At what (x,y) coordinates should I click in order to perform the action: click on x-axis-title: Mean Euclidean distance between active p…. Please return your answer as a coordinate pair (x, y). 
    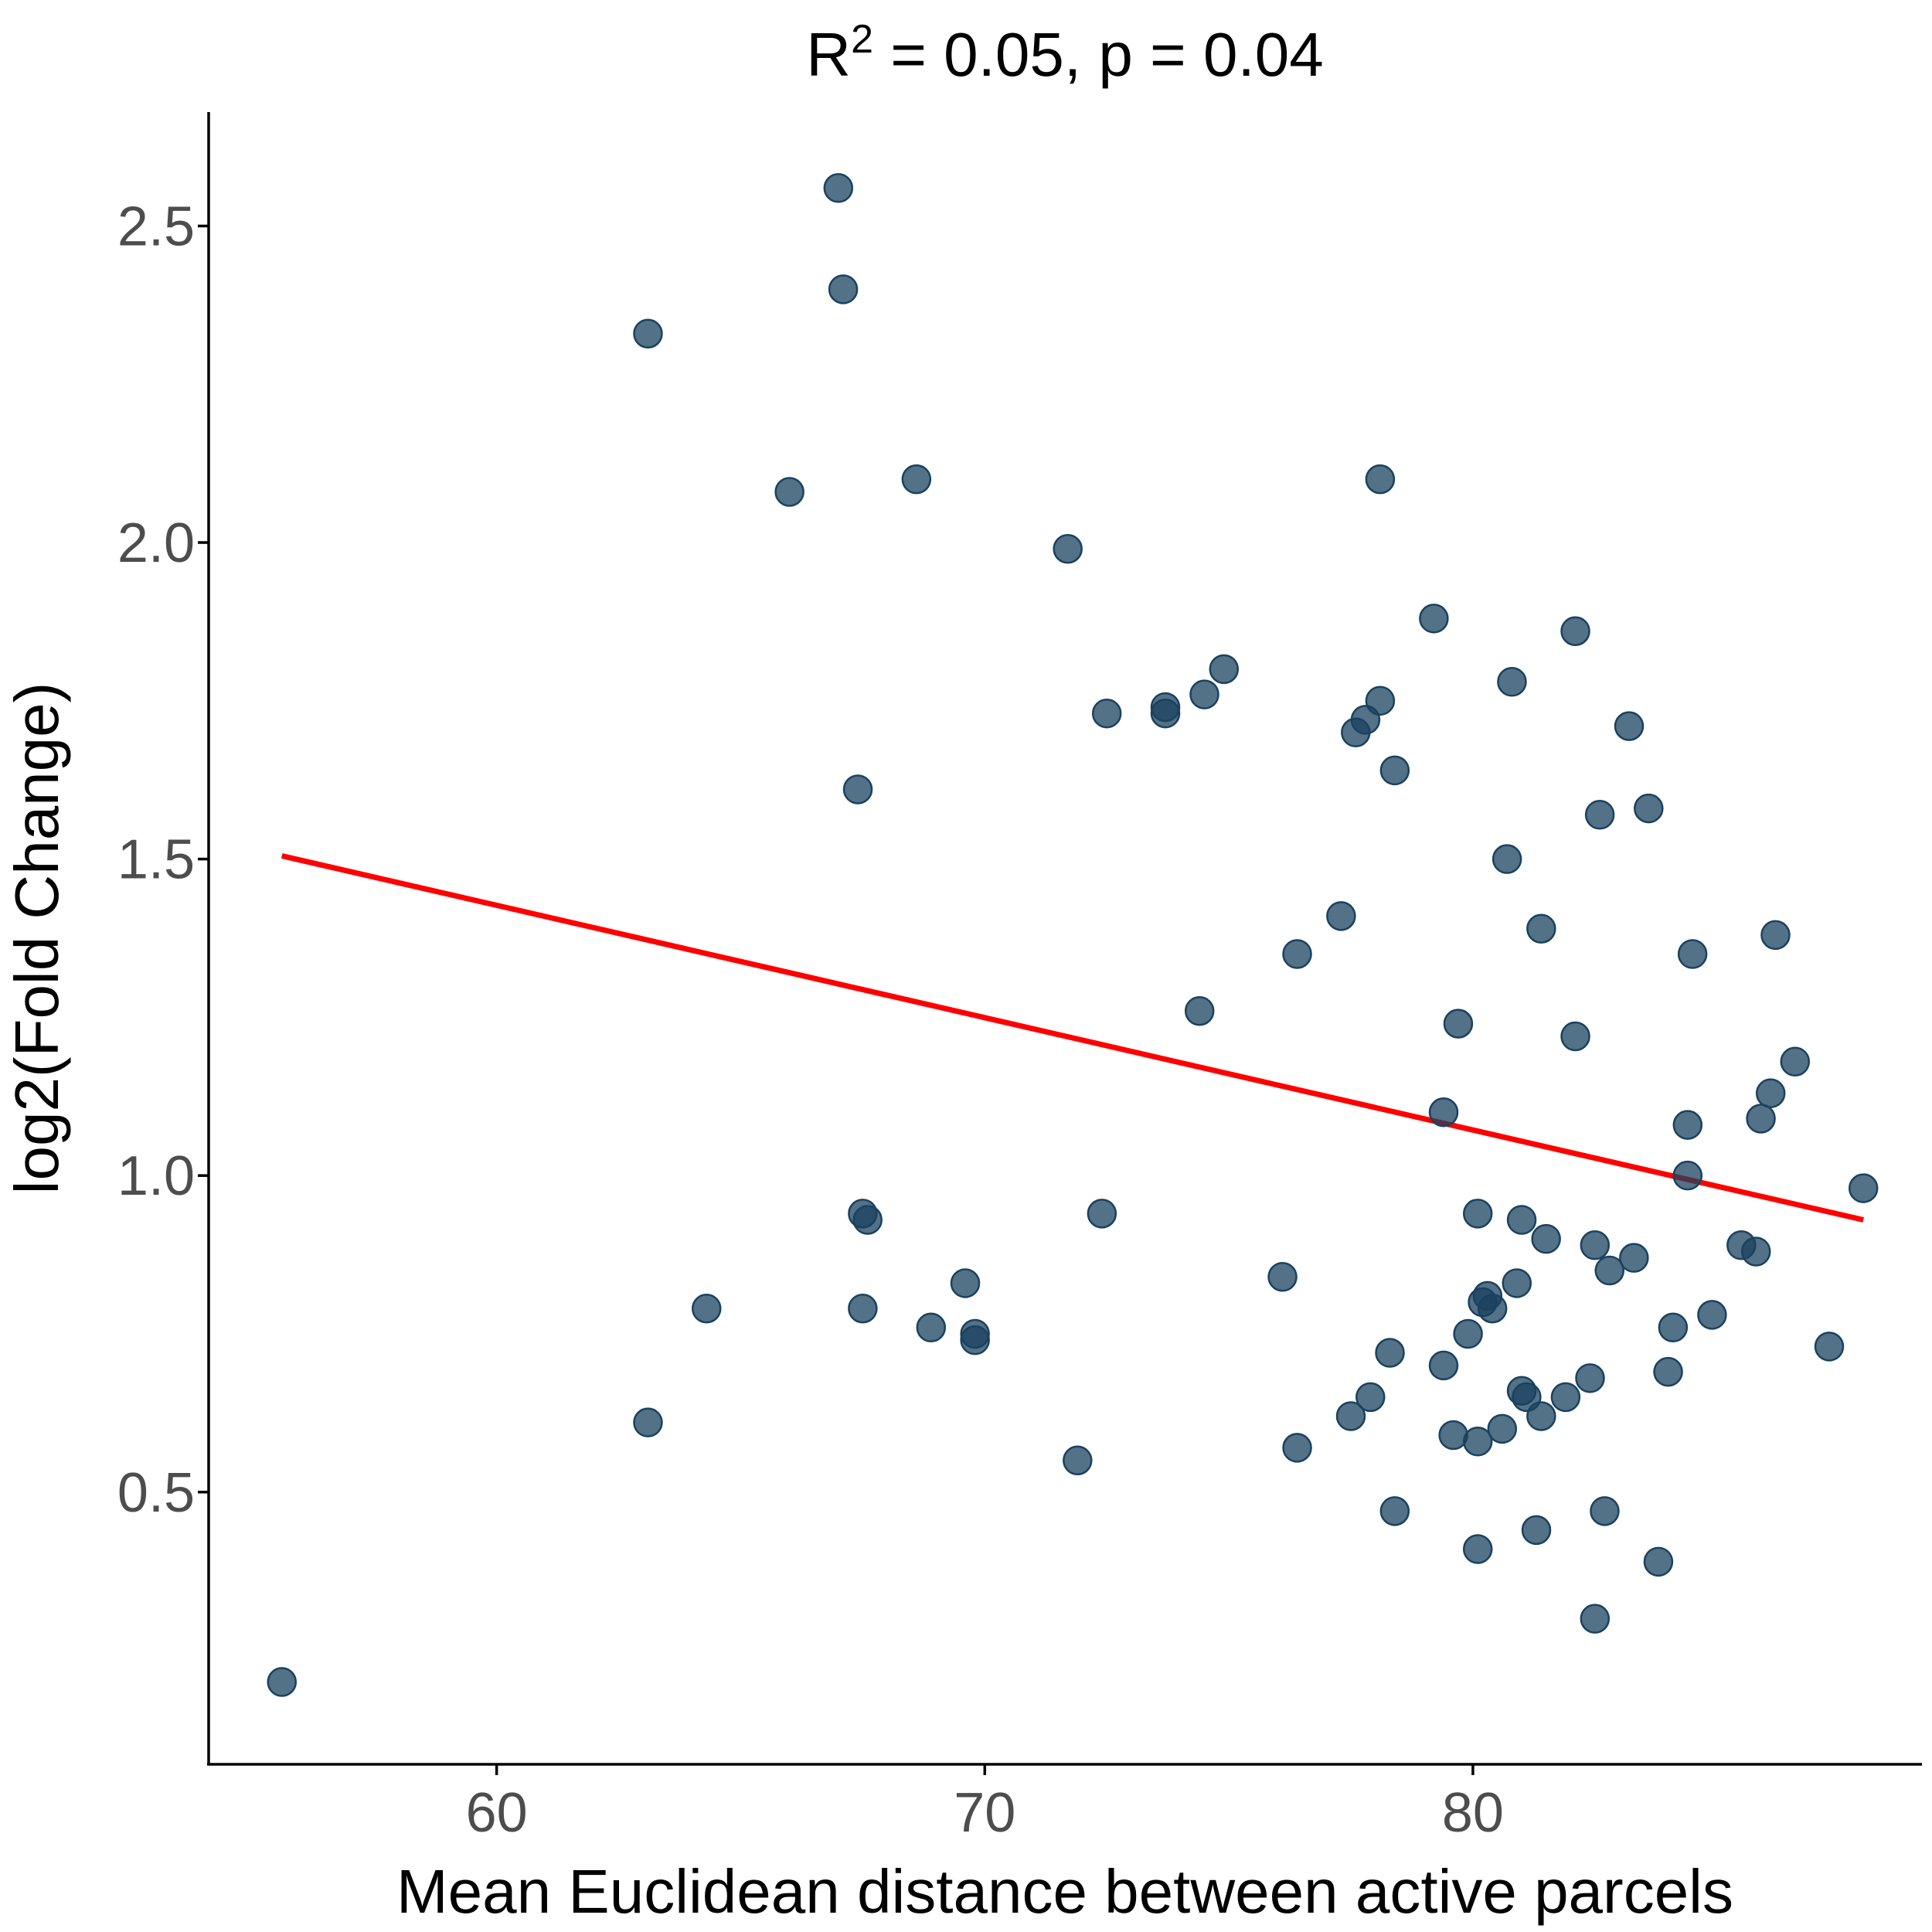
    Looking at the image, I should click on (1064, 1892).